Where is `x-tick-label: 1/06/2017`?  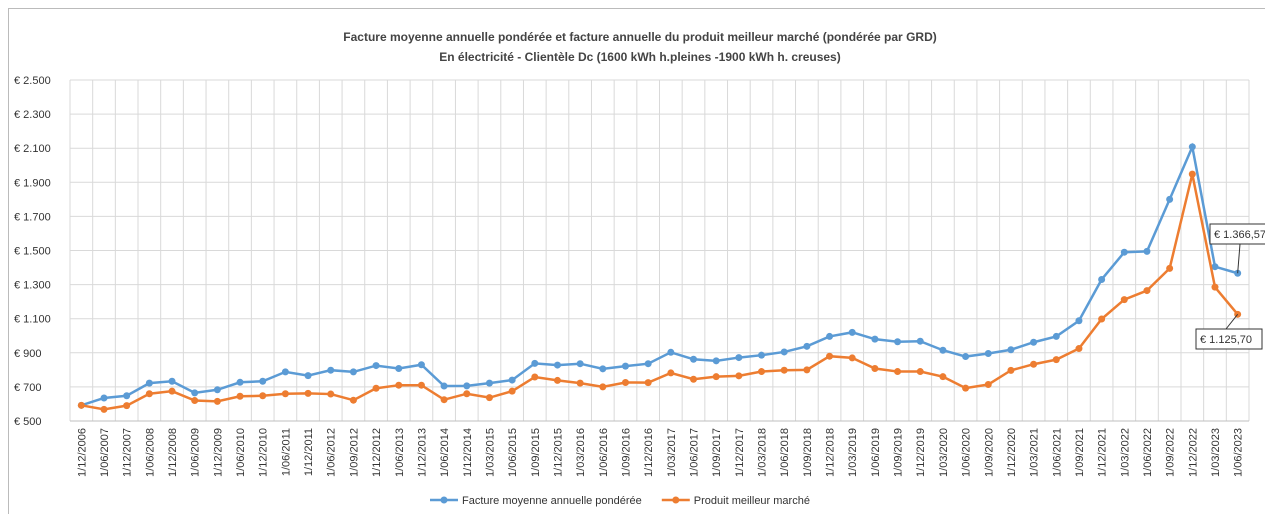 x-tick-label: 1/06/2017 is located at coordinates (695, 452).